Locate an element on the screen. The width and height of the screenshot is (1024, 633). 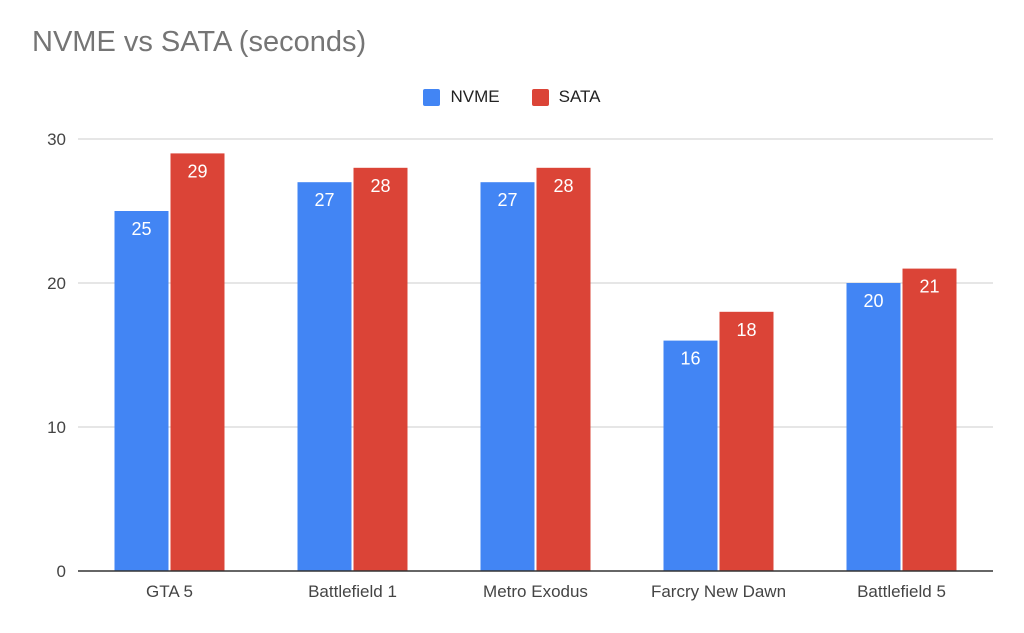
legend-item-sata: SATA is located at coordinates (566, 97).